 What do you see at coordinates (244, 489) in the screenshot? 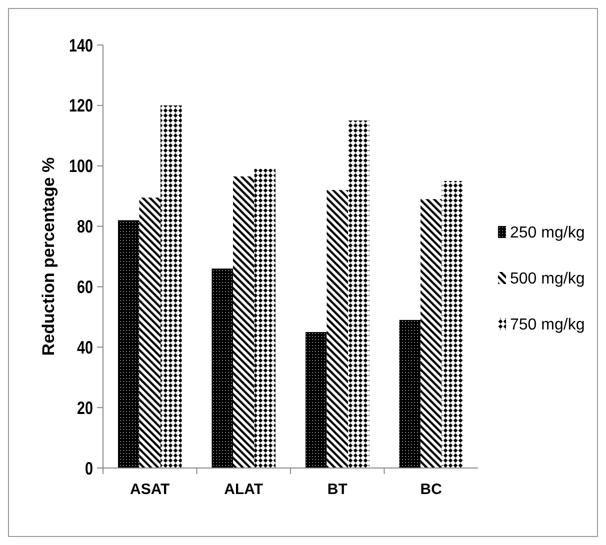
I see `x-tick-label: ALAT` at bounding box center [244, 489].